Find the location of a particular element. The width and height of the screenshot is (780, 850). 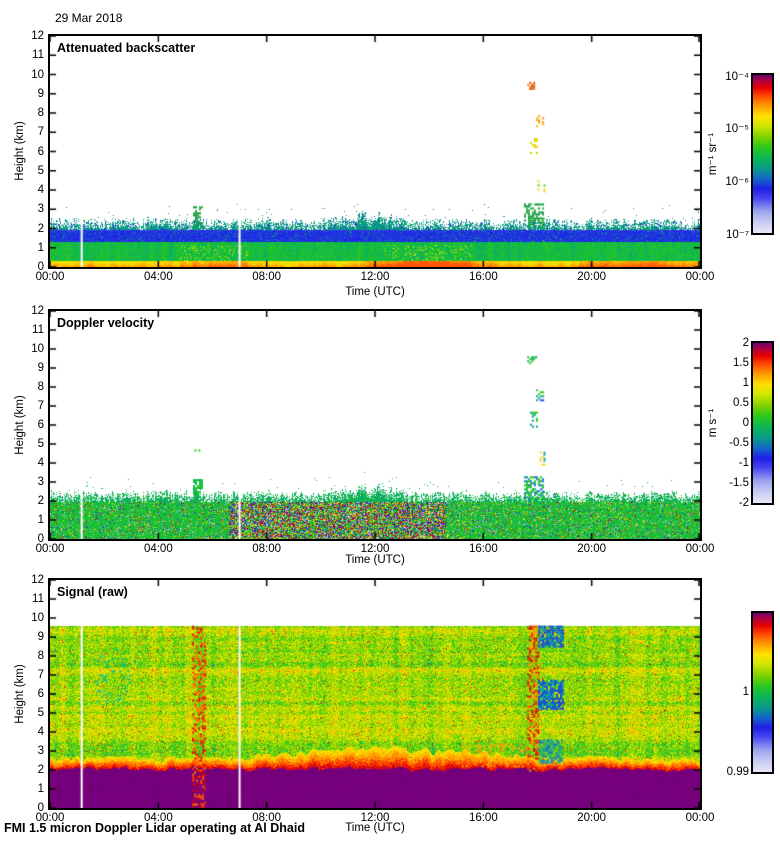

plot-title: Signal (raw) is located at coordinates (92, 592).